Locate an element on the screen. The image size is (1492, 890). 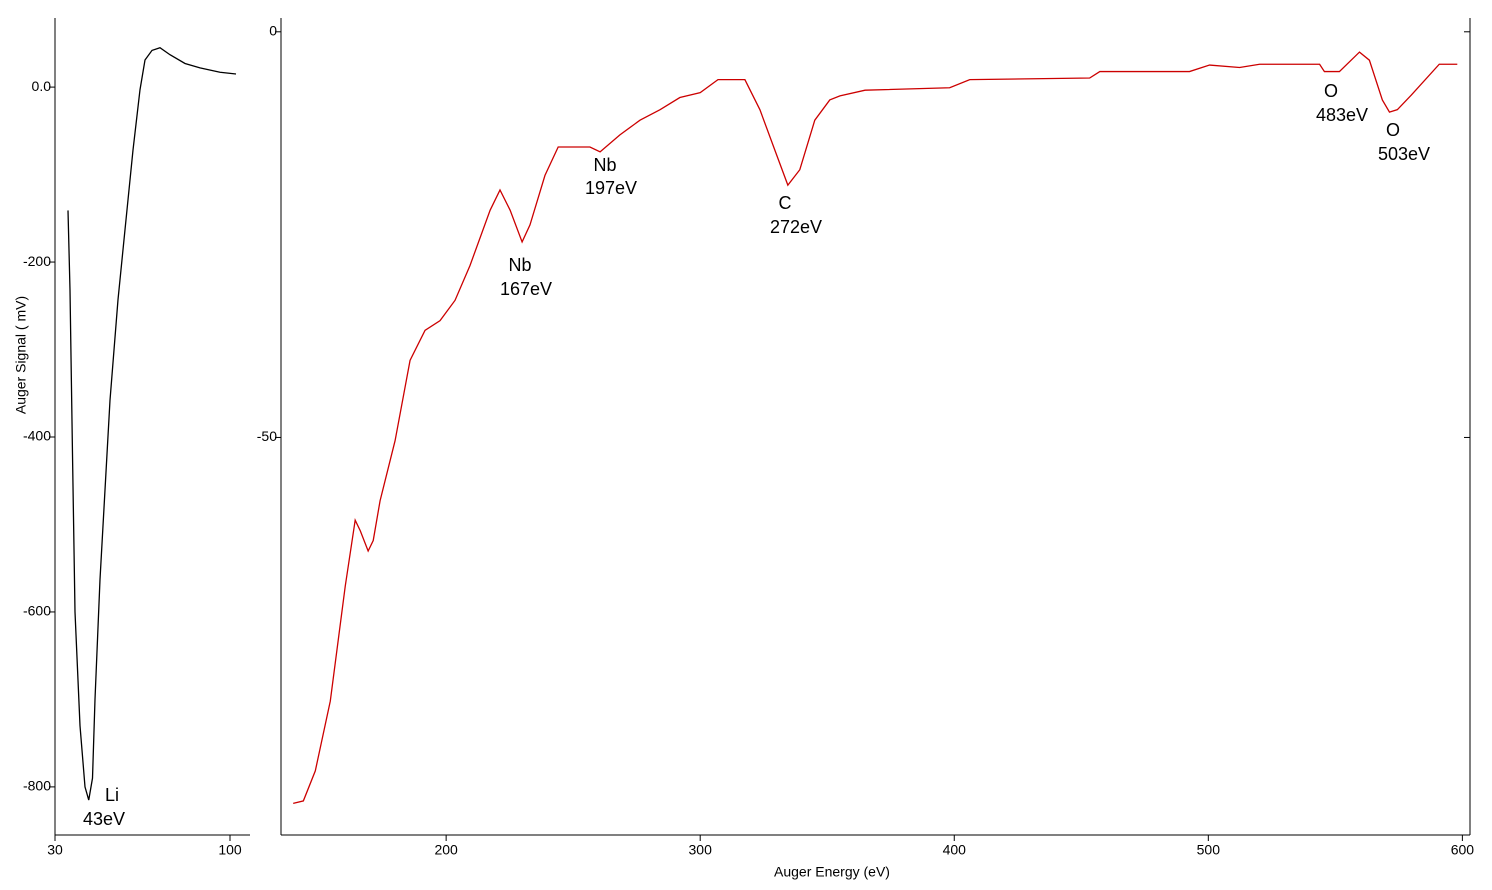
x-tick-label: 100 is located at coordinates (230, 850).